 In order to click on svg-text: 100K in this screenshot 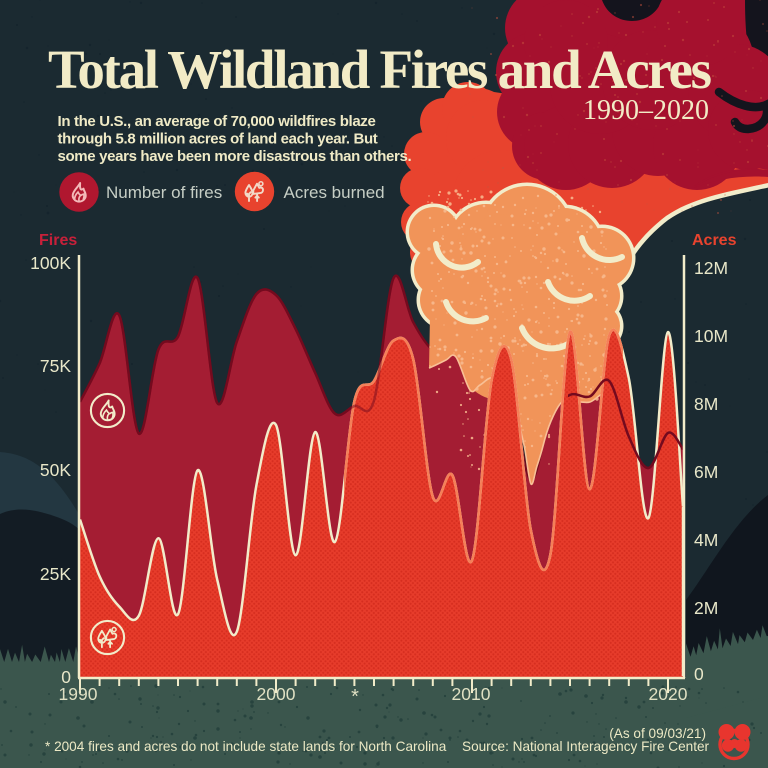, I will do `click(50, 263)`.